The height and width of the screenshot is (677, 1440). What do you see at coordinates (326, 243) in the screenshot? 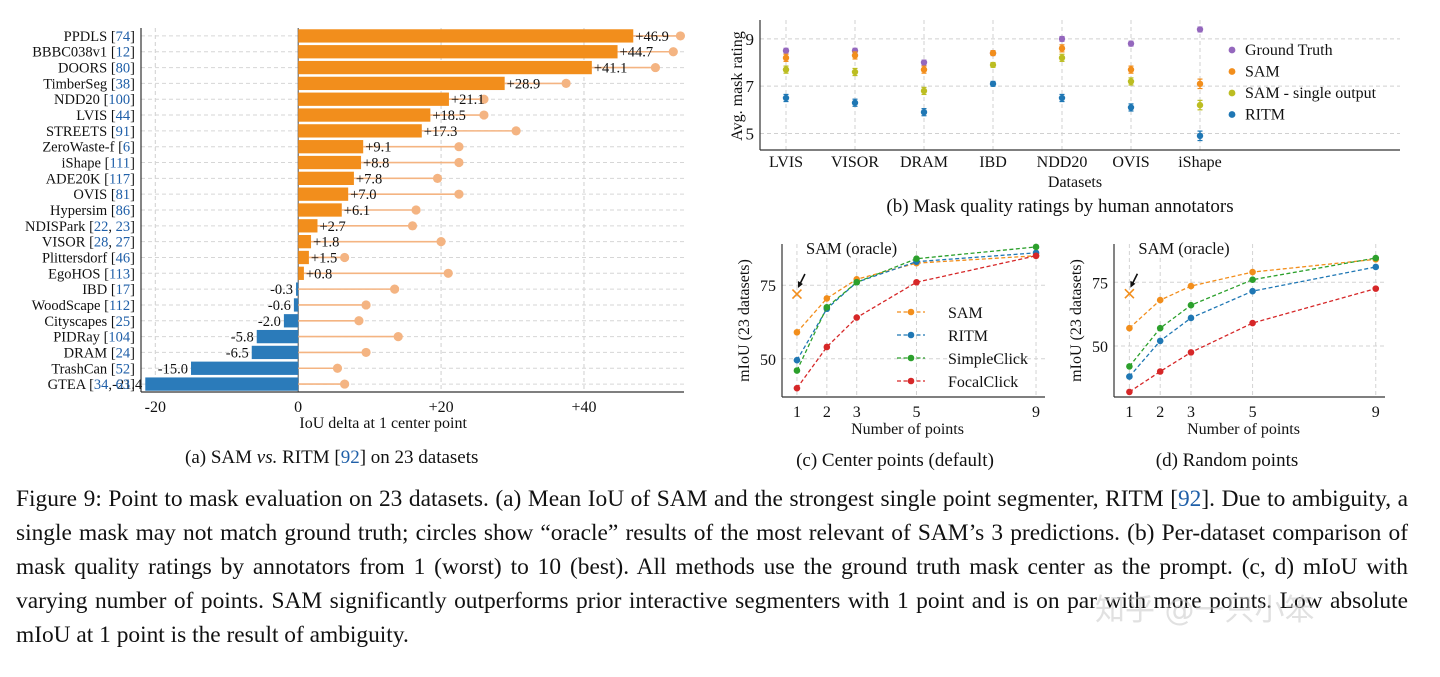
I see `value-label: +1.8` at bounding box center [326, 243].